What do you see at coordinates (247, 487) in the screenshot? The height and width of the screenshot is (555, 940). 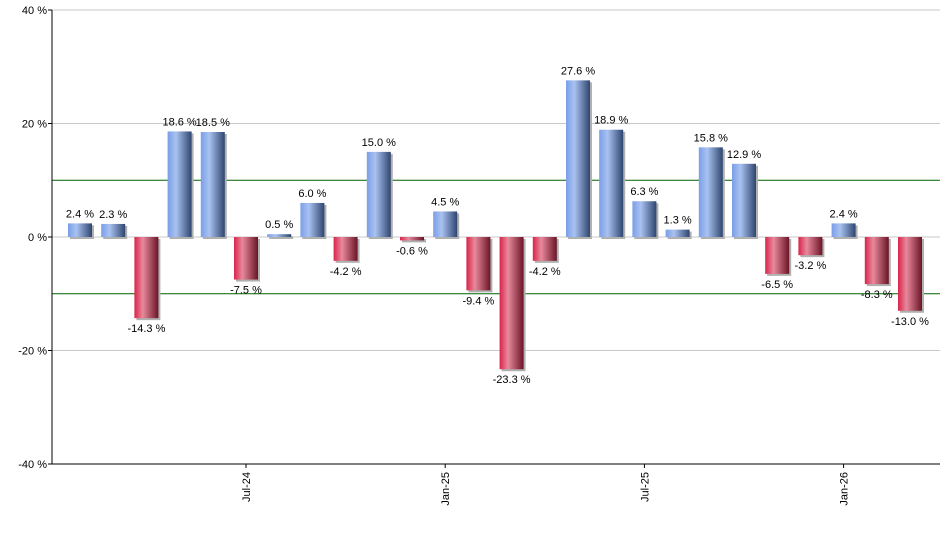 I see `x-tick-label: Jul-24` at bounding box center [247, 487].